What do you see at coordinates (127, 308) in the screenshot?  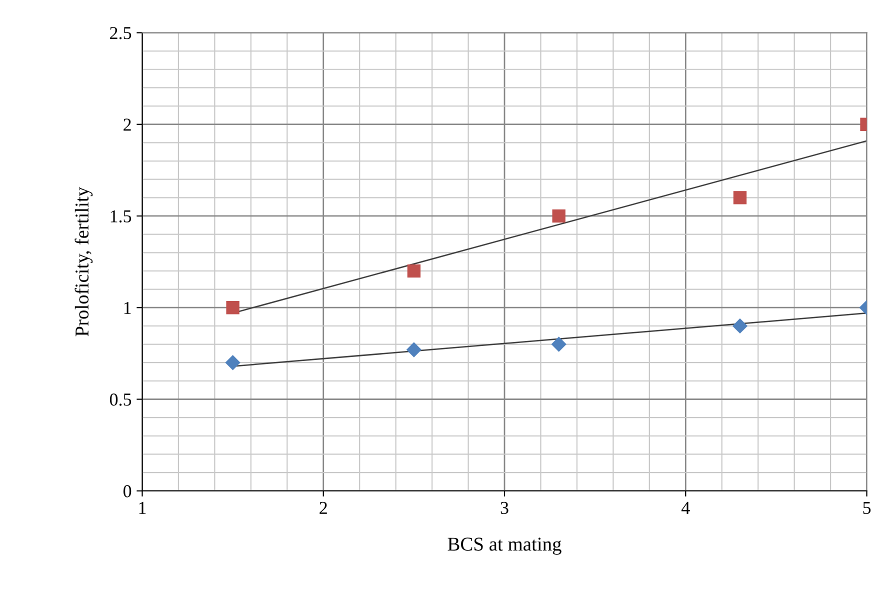 I see `y-tick-label: 1` at bounding box center [127, 308].